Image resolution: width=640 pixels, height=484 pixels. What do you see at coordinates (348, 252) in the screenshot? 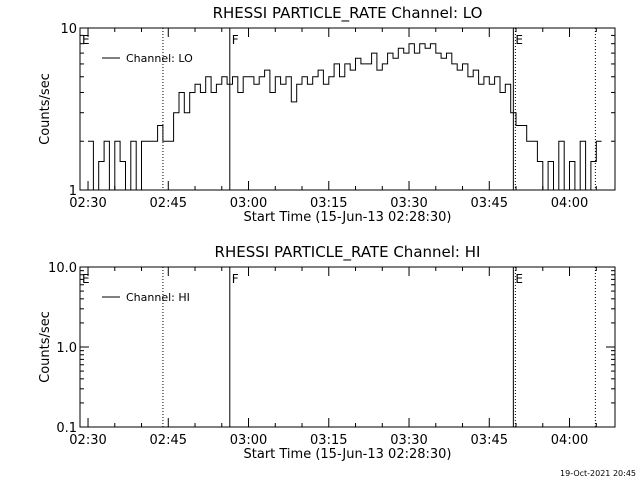
I see `chart-title: RHESSI PARTICLE_RATE Channel: HI` at bounding box center [348, 252].